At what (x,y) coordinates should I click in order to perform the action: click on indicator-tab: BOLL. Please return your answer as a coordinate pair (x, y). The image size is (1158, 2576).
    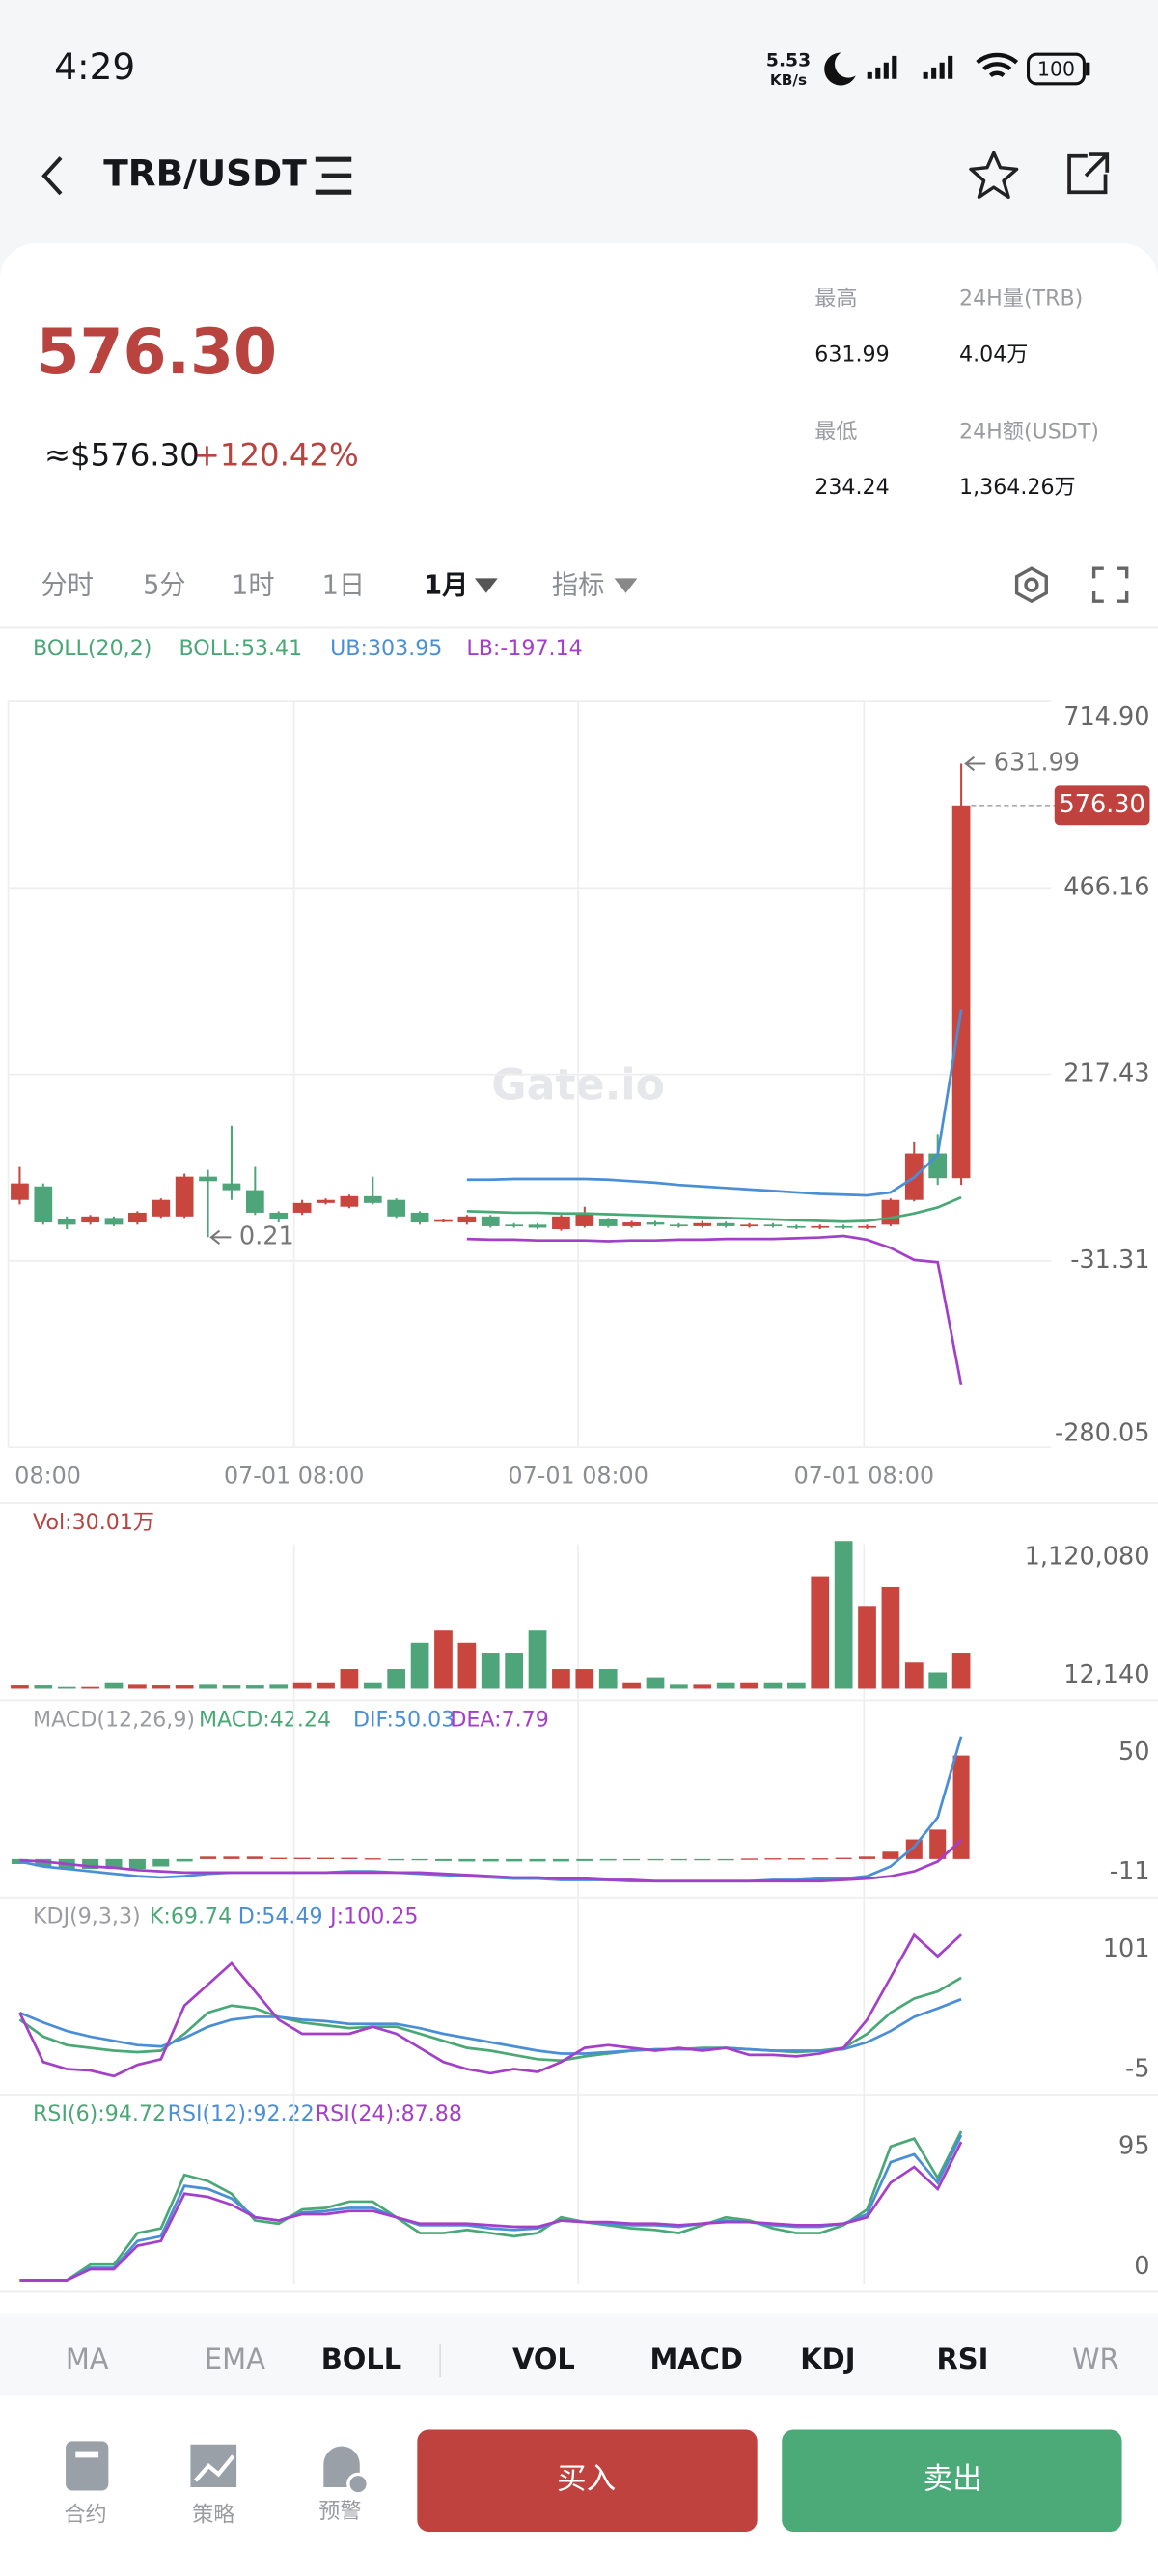
    Looking at the image, I should click on (361, 2359).